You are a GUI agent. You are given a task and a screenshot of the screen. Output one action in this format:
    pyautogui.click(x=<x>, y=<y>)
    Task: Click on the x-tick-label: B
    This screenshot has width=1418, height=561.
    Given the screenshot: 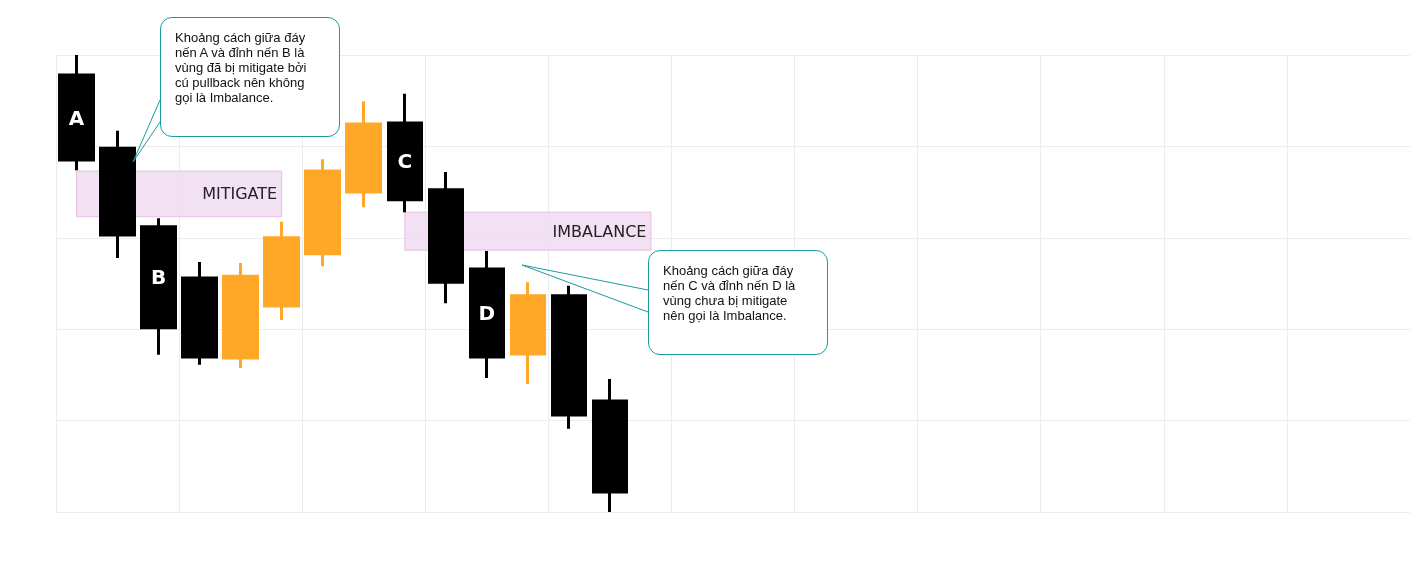 What is the action you would take?
    pyautogui.click(x=158, y=277)
    